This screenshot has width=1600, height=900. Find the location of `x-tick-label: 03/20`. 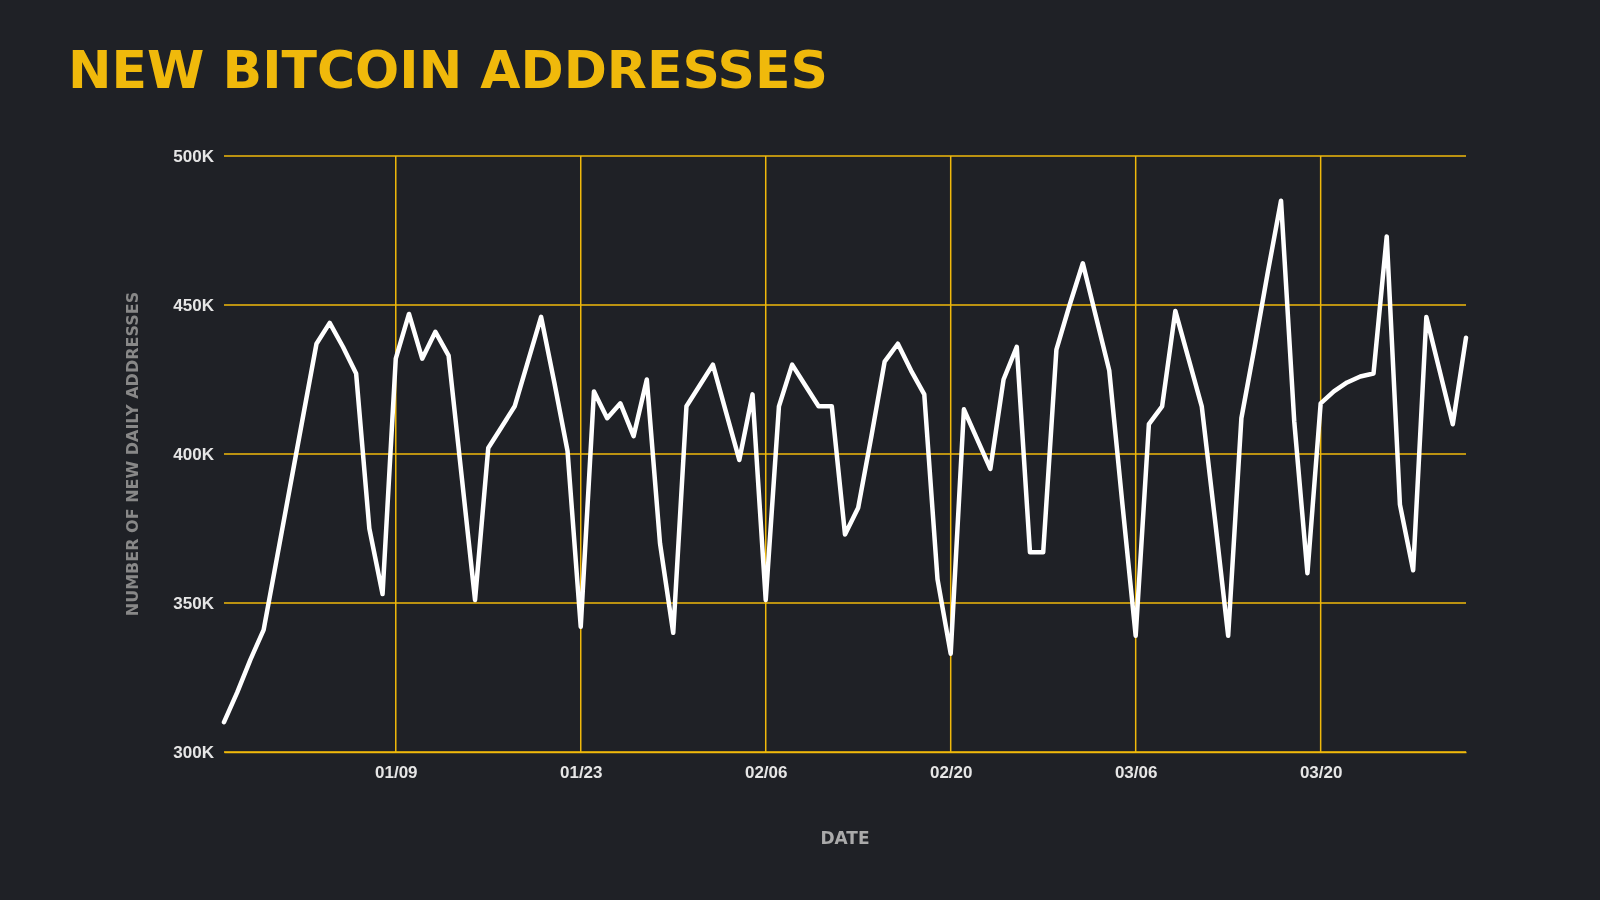

x-tick-label: 03/20 is located at coordinates (1321, 773).